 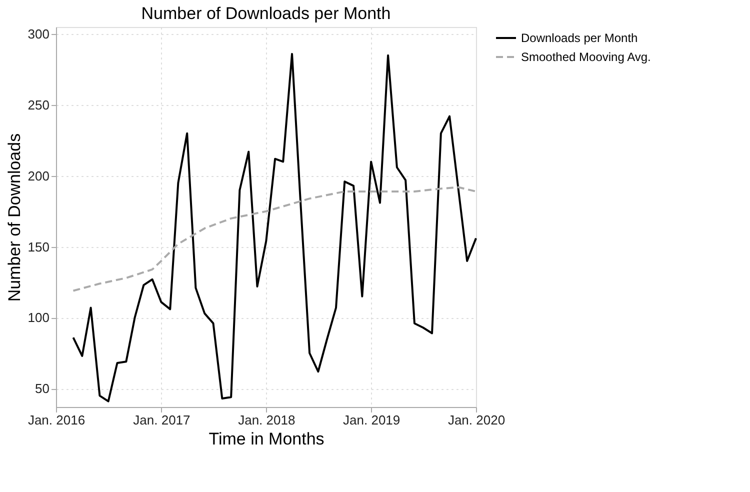 I want to click on line-series, so click(x=274, y=239).